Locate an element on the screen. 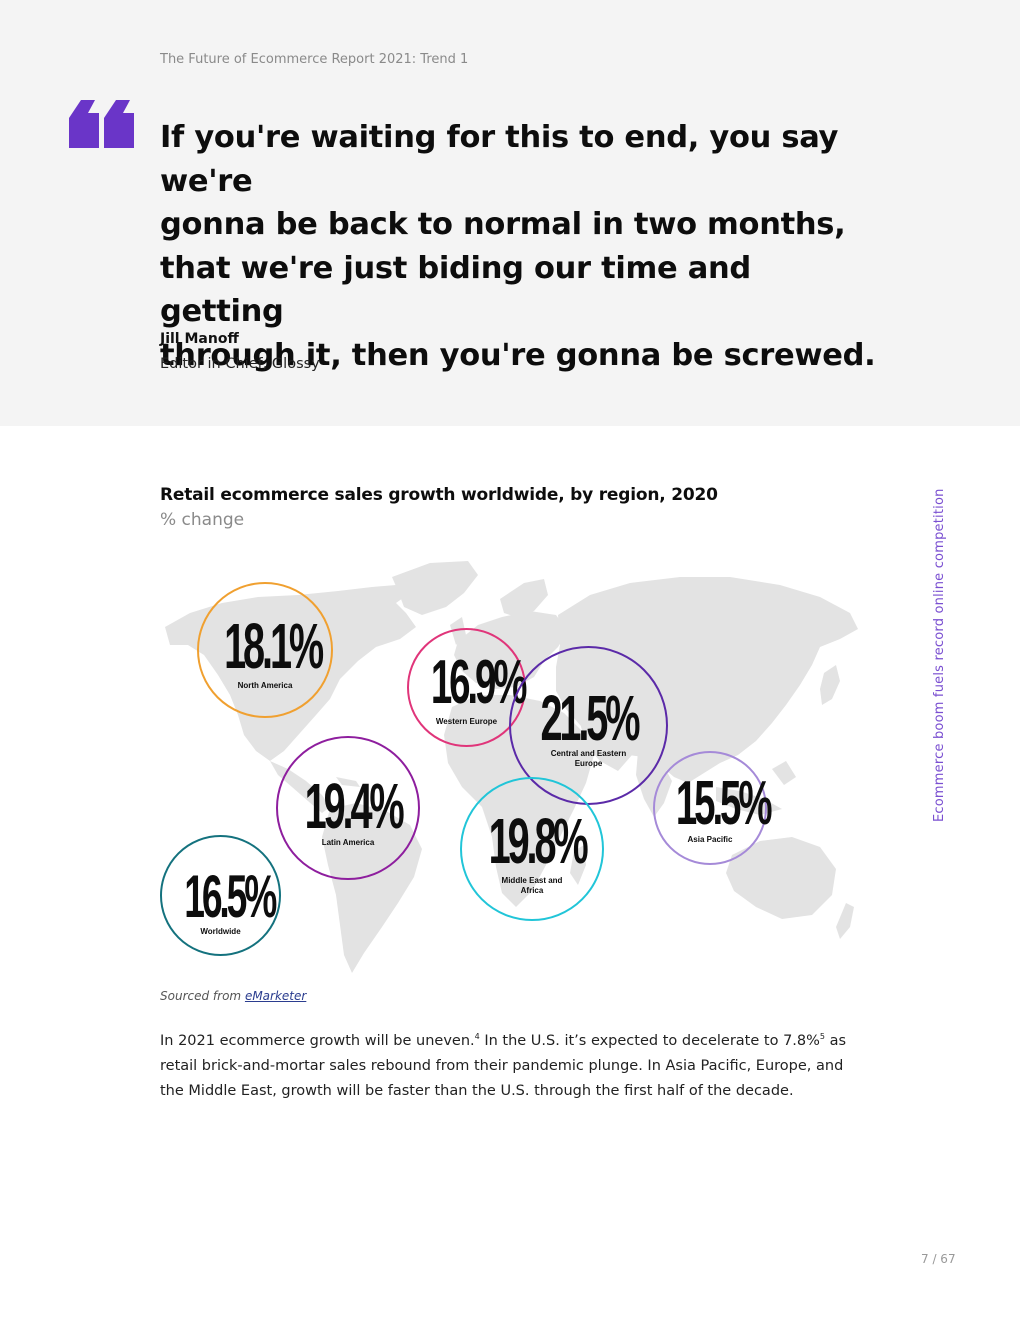 The height and width of the screenshot is (1320, 1020). bubble-region-label: Central and Eastern Europe is located at coordinates (588, 758).